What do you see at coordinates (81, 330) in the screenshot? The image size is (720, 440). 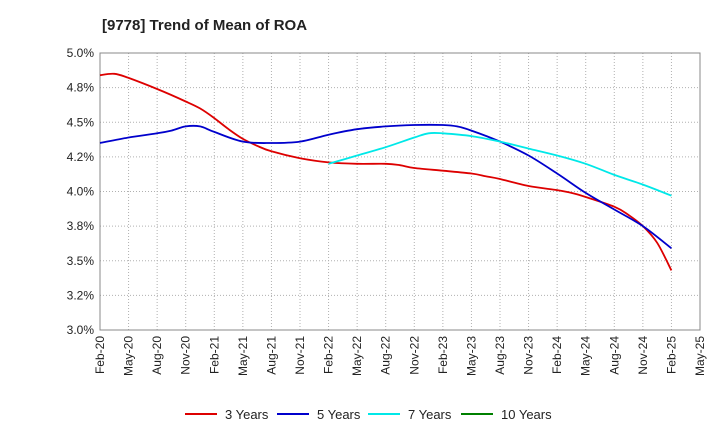 I see `y-tick-label: 3.0%` at bounding box center [81, 330].